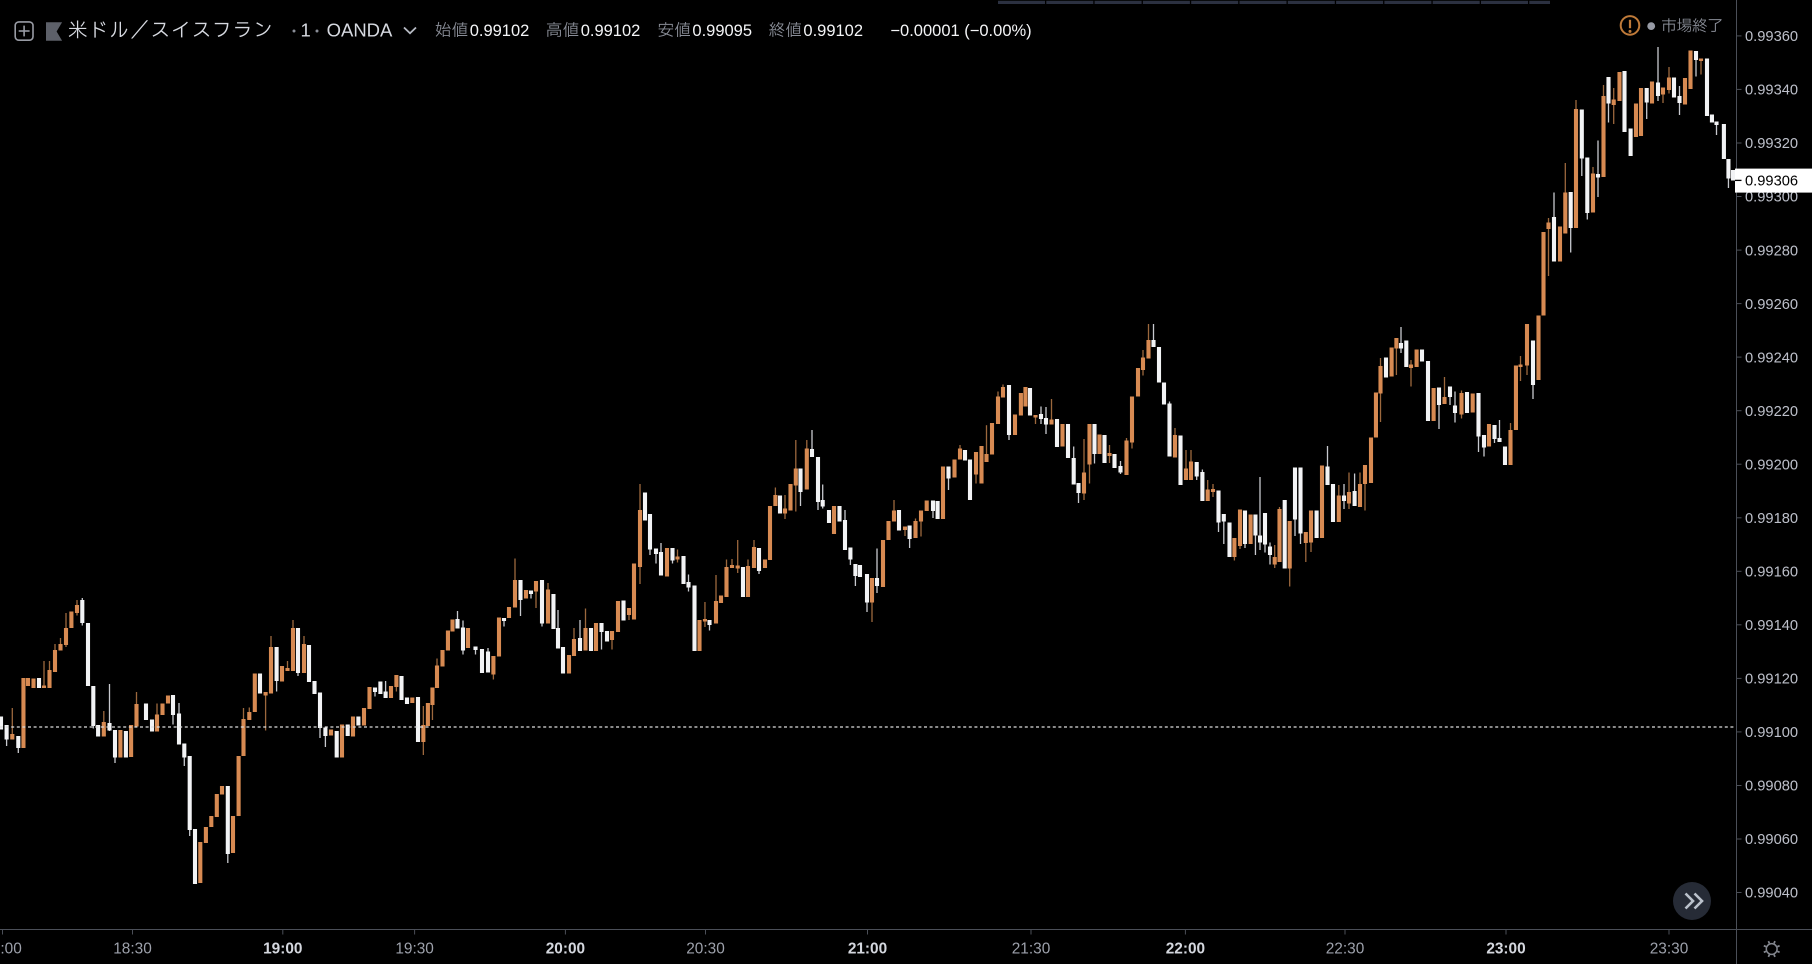 This screenshot has width=1812, height=964. What do you see at coordinates (960, 31) in the screenshot?
I see `svg-text: −0.00001 (−0.00%)` at bounding box center [960, 31].